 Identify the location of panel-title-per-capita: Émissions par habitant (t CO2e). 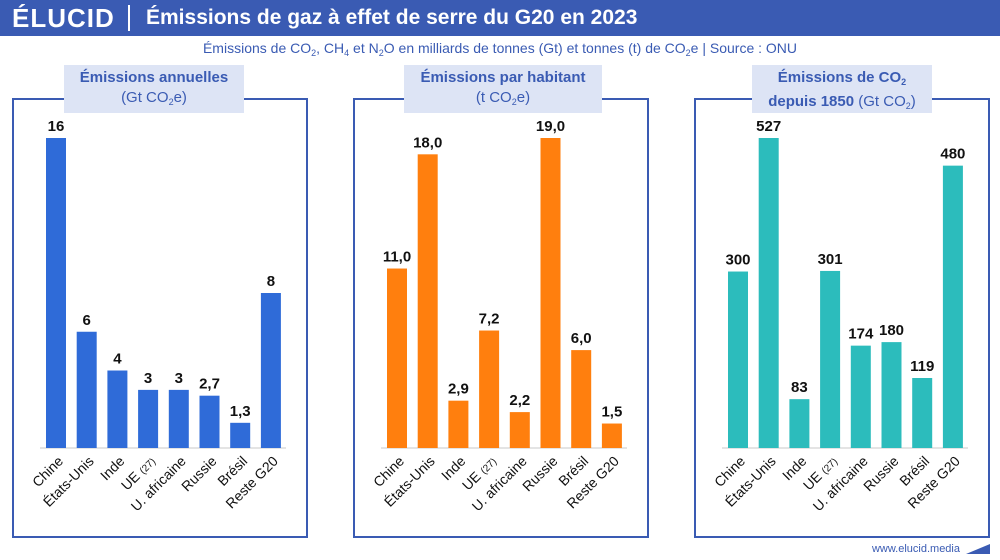
(503, 89).